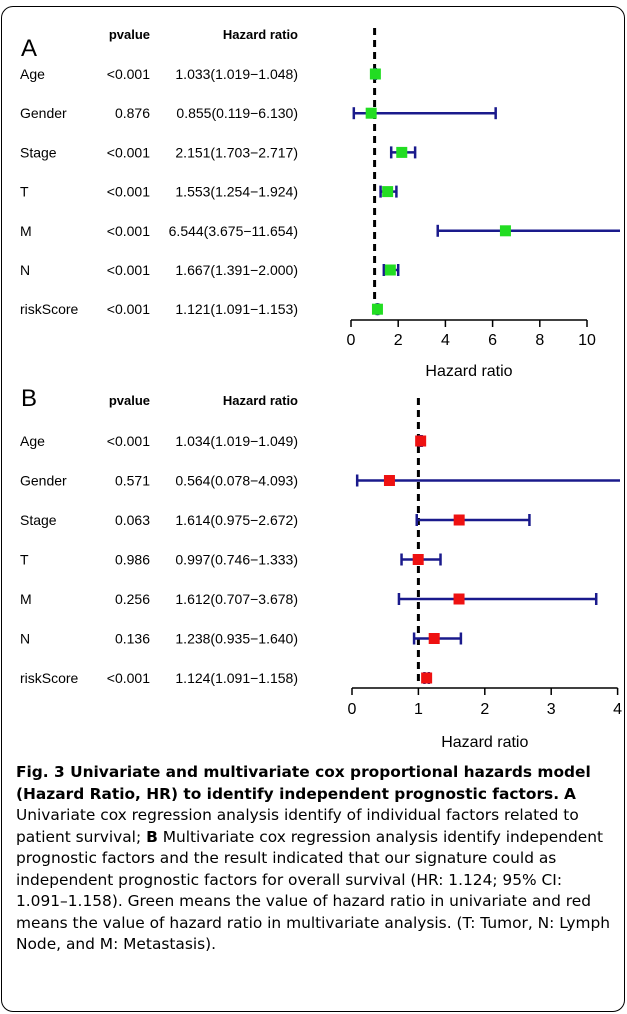  I want to click on row-pvalue: 0.063, so click(132, 520).